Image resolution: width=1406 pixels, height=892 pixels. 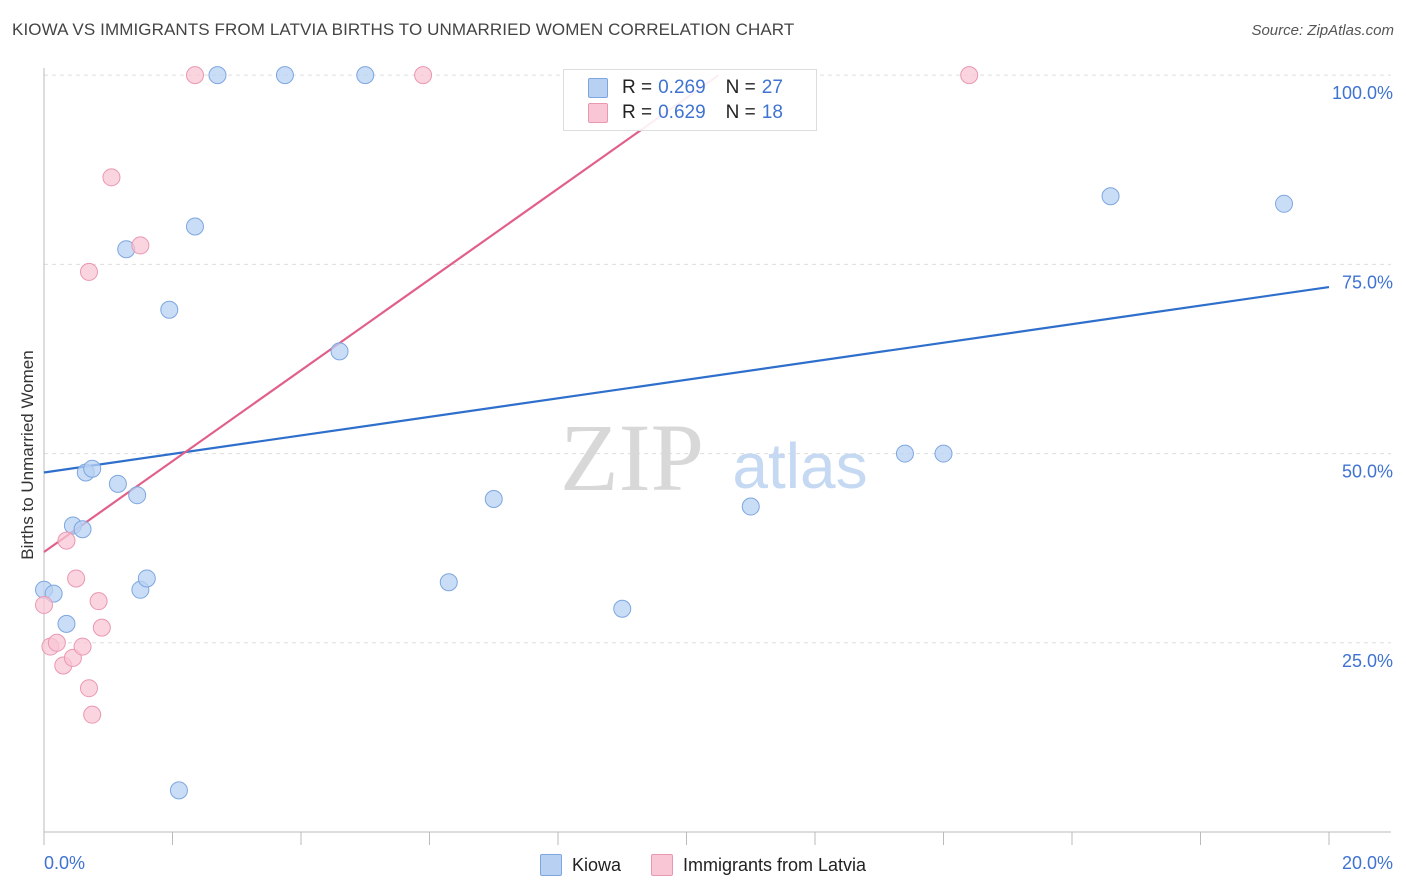 I want to click on source-credit: Source: ZipAtlas.com, so click(x=1322, y=30).